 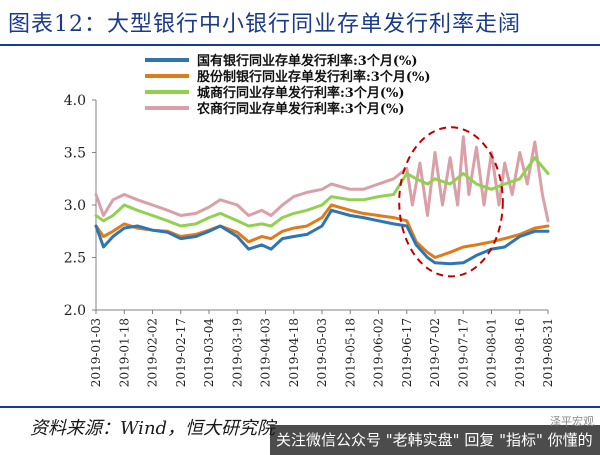 I want to click on highlight-ellipse, so click(x=451, y=202).